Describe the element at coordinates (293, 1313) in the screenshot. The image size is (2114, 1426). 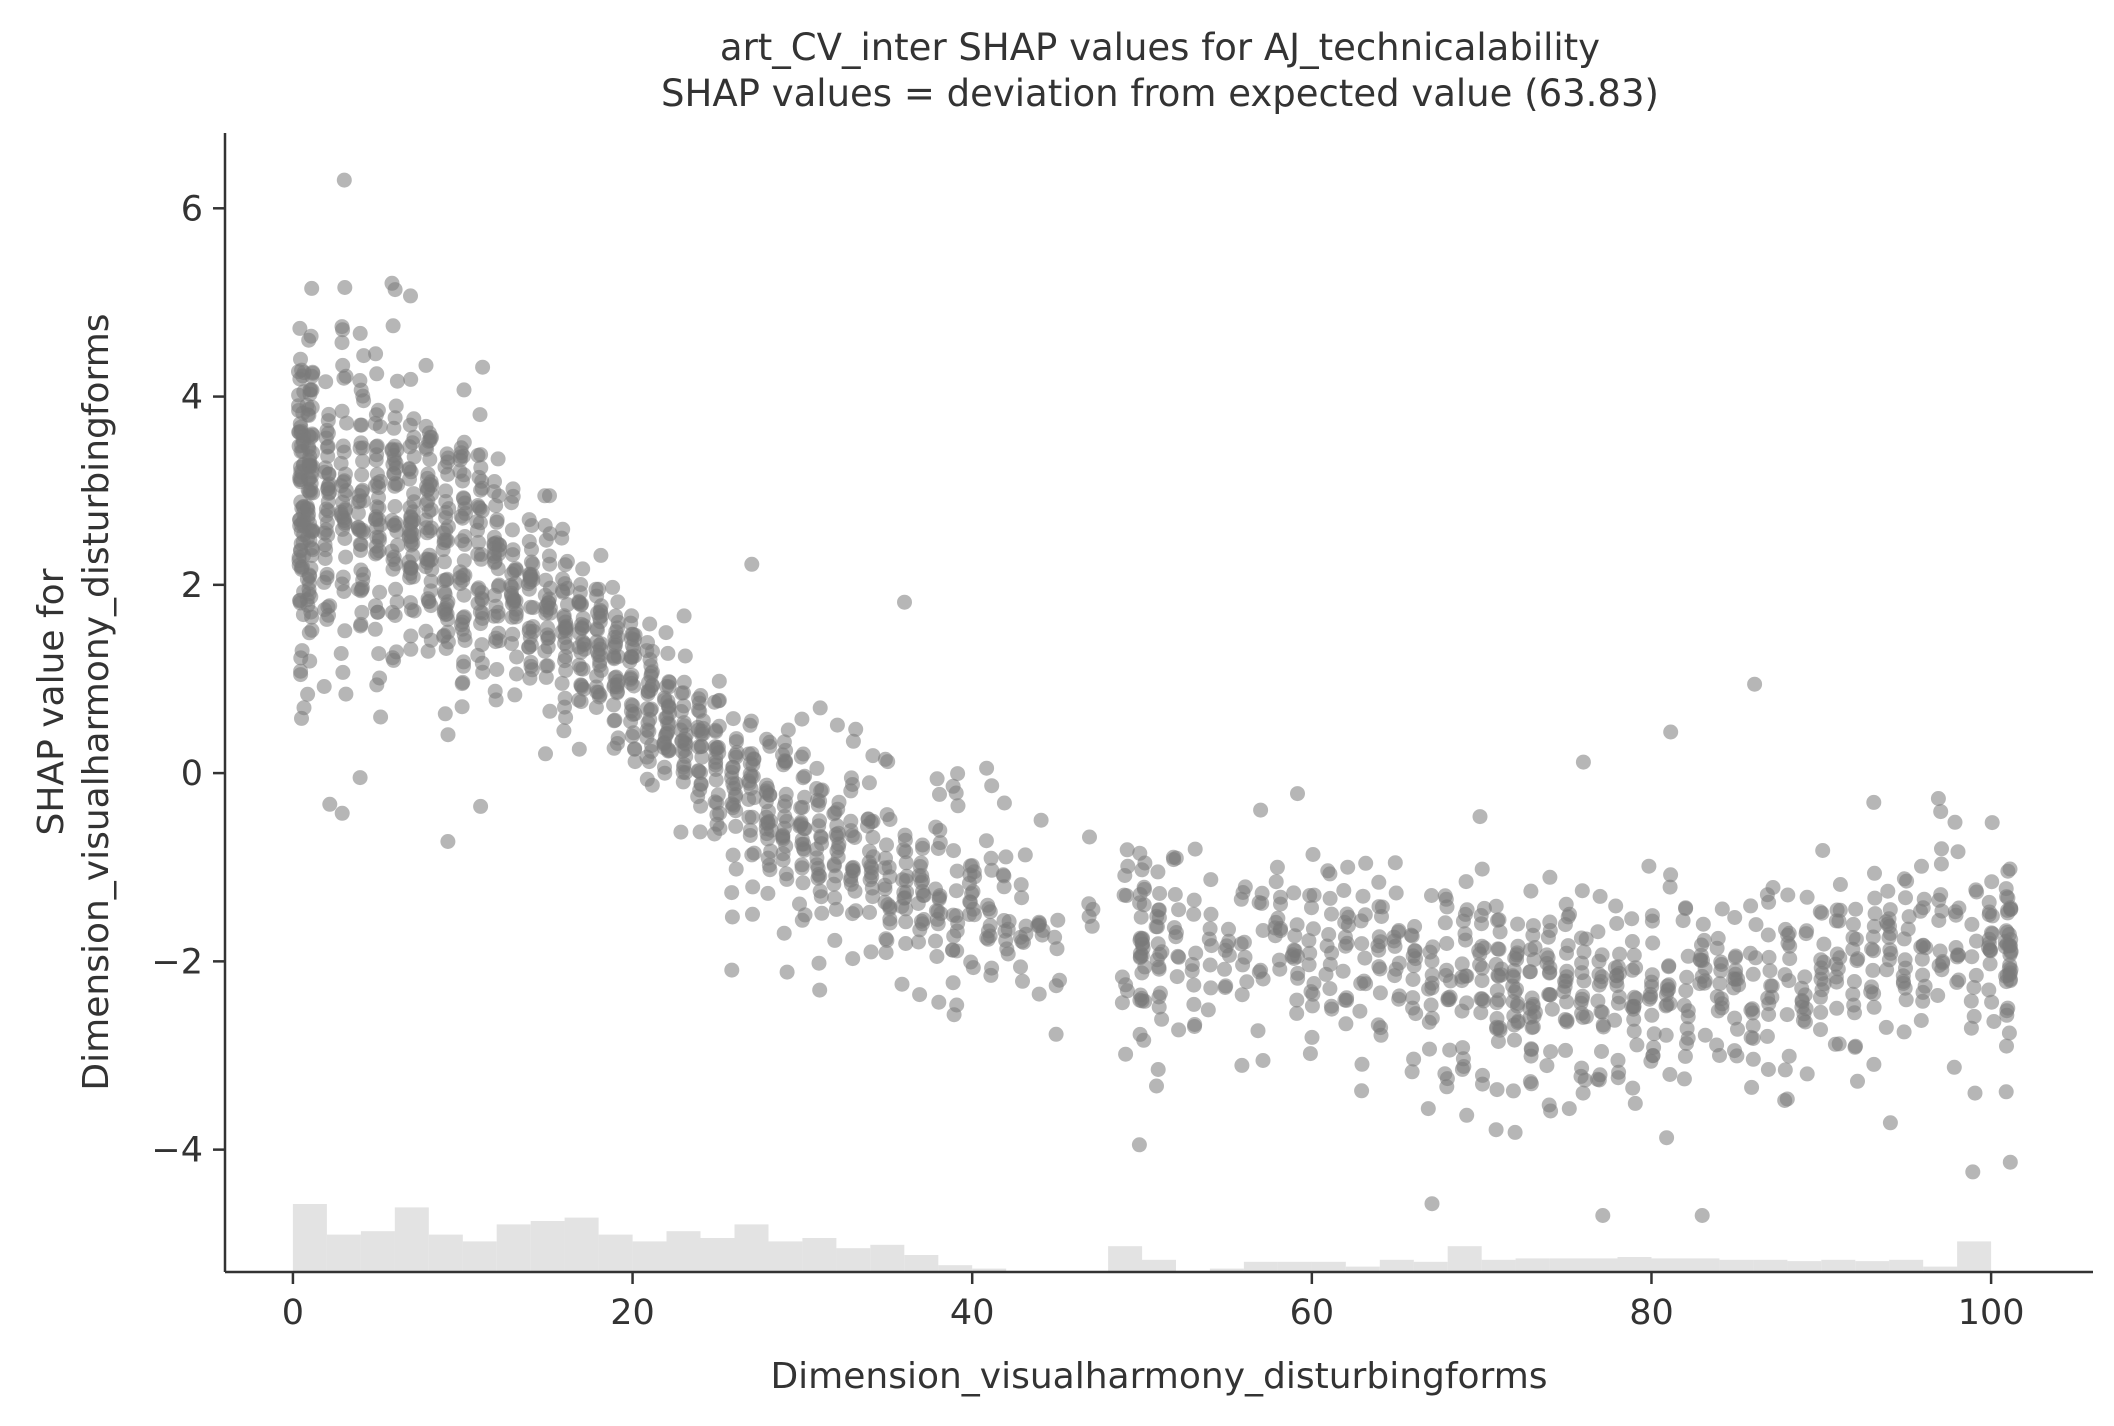
I see `x-tick-label: 0` at that location.